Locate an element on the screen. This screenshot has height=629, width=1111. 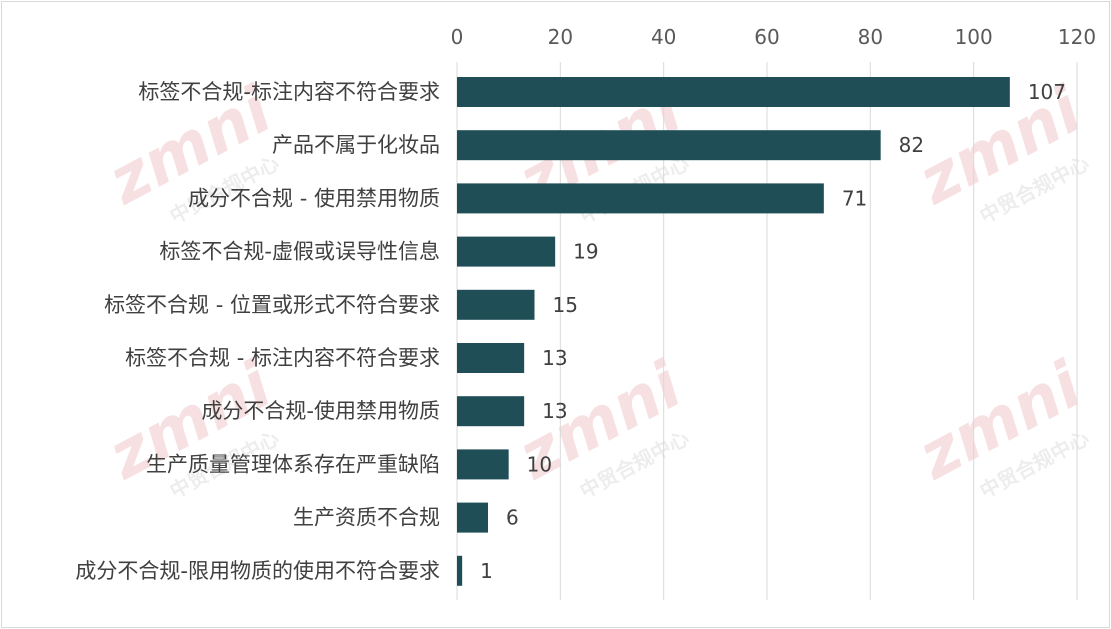
x-tick-label: 0 is located at coordinates (457, 37).